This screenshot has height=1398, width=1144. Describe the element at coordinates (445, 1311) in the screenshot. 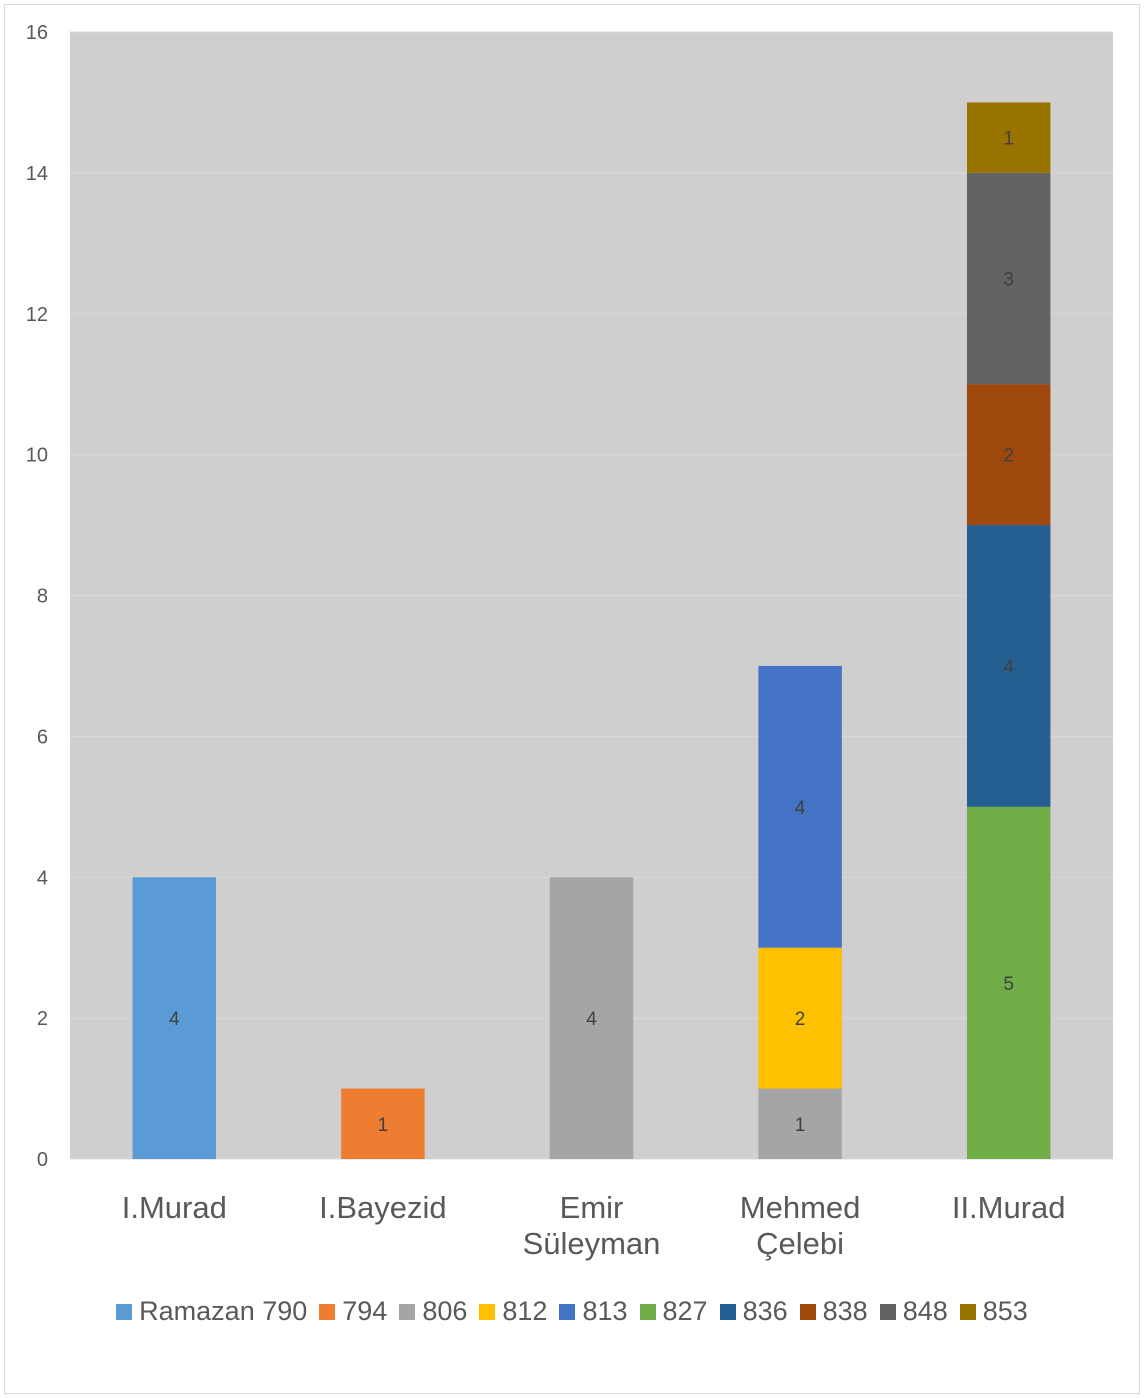

I see `legend-label: 806` at that location.